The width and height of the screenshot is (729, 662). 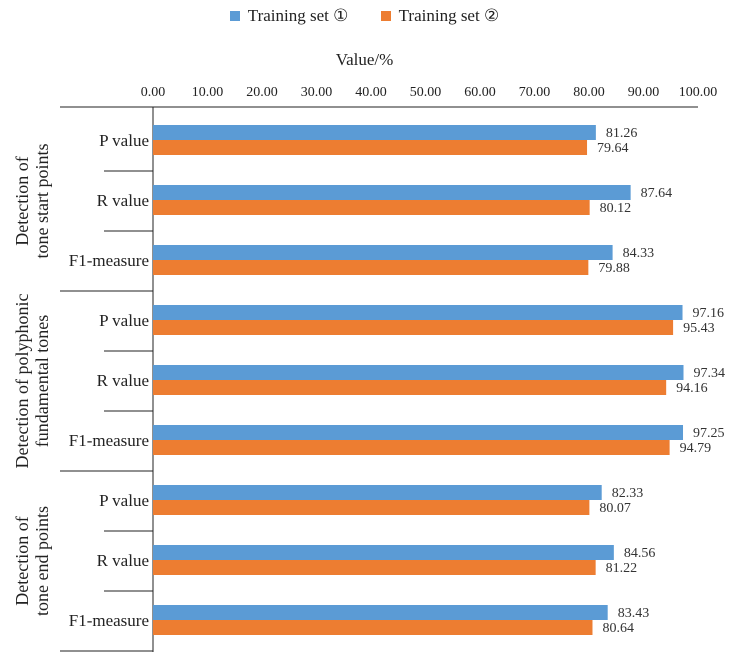 I want to click on group-label: Detection oftone end points, so click(x=32, y=561).